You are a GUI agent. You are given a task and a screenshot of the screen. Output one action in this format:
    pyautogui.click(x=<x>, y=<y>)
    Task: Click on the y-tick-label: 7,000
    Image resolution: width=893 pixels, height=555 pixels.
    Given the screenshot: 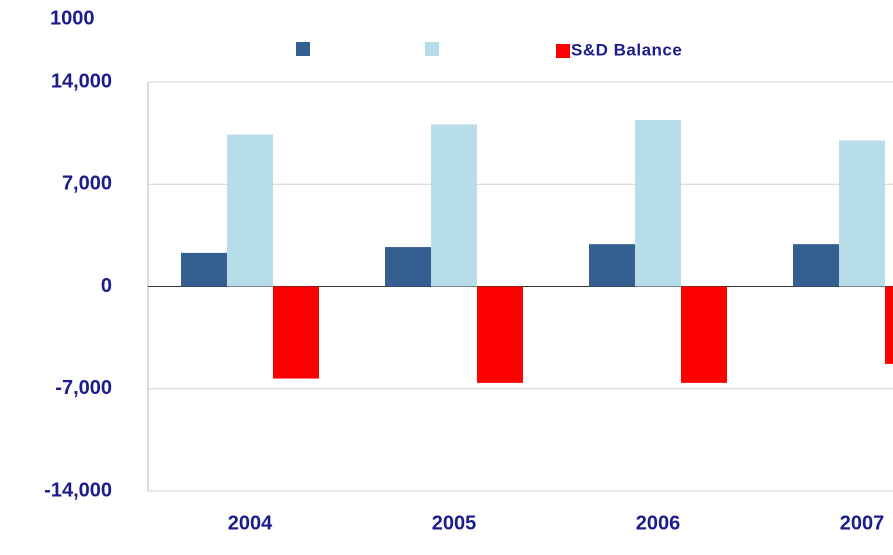 What is the action you would take?
    pyautogui.click(x=87, y=184)
    